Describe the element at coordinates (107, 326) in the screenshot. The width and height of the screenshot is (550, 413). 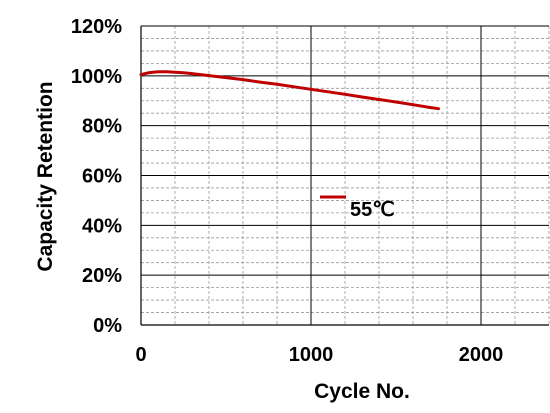
I see `y-tick-label: 0%` at that location.